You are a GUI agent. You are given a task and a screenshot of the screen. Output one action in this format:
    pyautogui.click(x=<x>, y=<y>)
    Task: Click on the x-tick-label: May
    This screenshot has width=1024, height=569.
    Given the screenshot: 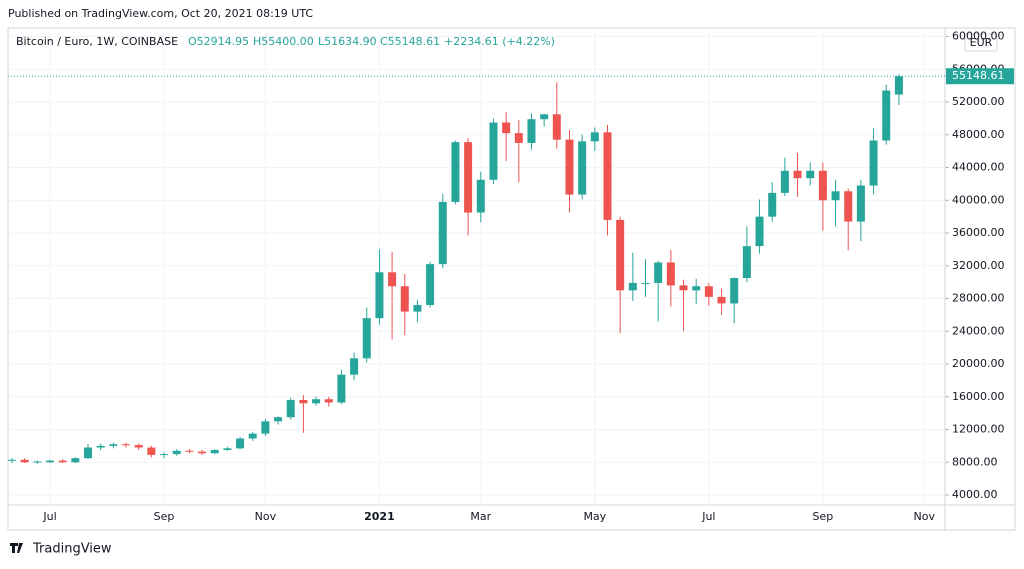 What is the action you would take?
    pyautogui.click(x=594, y=516)
    